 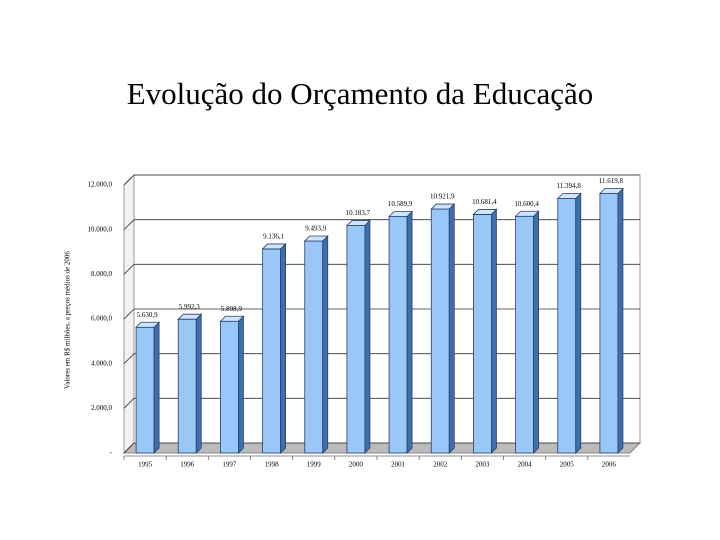 I want to click on x-tick-label: 1996, so click(x=187, y=465).